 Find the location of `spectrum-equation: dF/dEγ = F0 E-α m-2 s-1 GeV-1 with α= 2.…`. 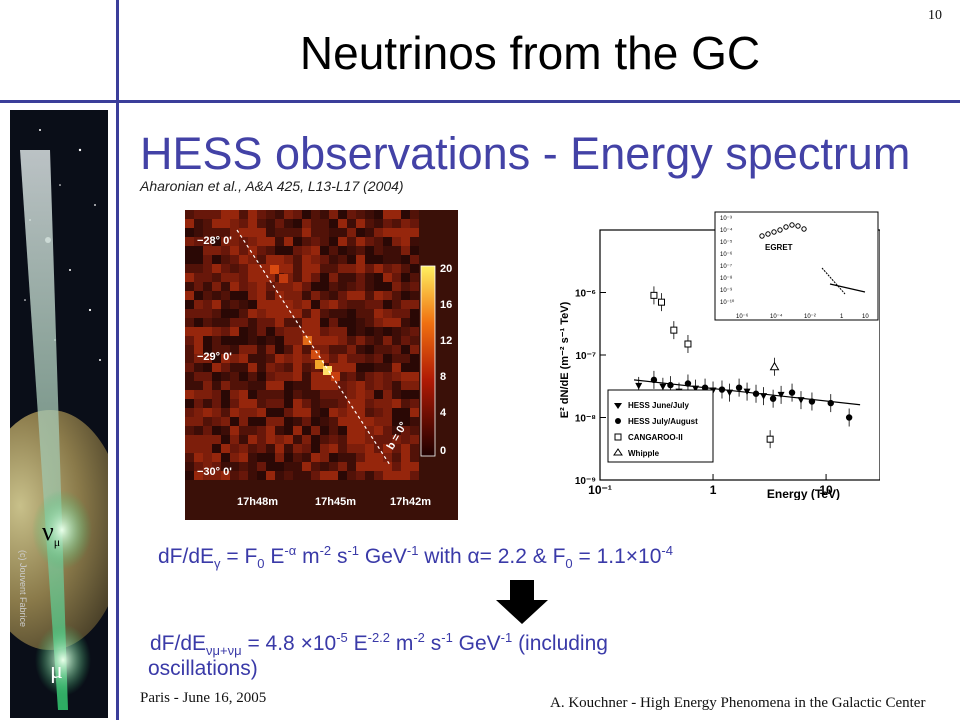

spectrum-equation: dF/dEγ = F0 E-α m-2 s-1 GeV-1 with α= 2.… is located at coordinates (415, 557).